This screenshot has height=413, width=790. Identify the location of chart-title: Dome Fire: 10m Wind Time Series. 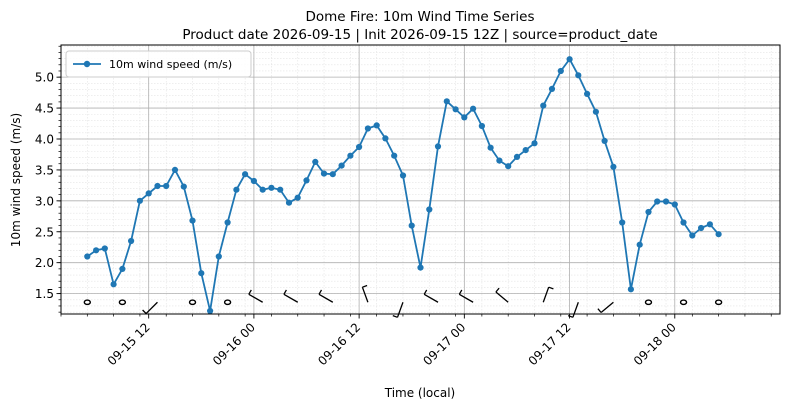
(419, 17).